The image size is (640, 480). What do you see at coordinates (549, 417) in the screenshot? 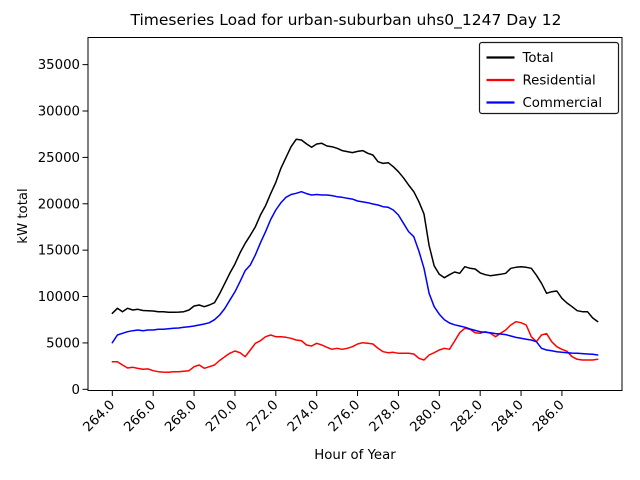
I see `x-tick-label: 286.0` at bounding box center [549, 417].